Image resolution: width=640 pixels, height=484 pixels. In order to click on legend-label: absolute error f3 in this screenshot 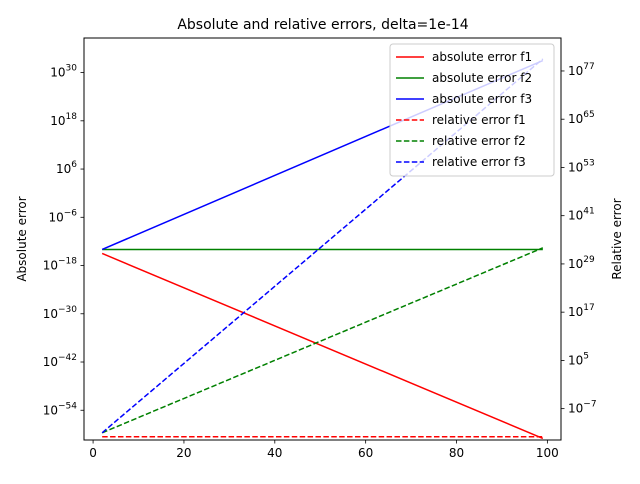, I will do `click(482, 99)`.